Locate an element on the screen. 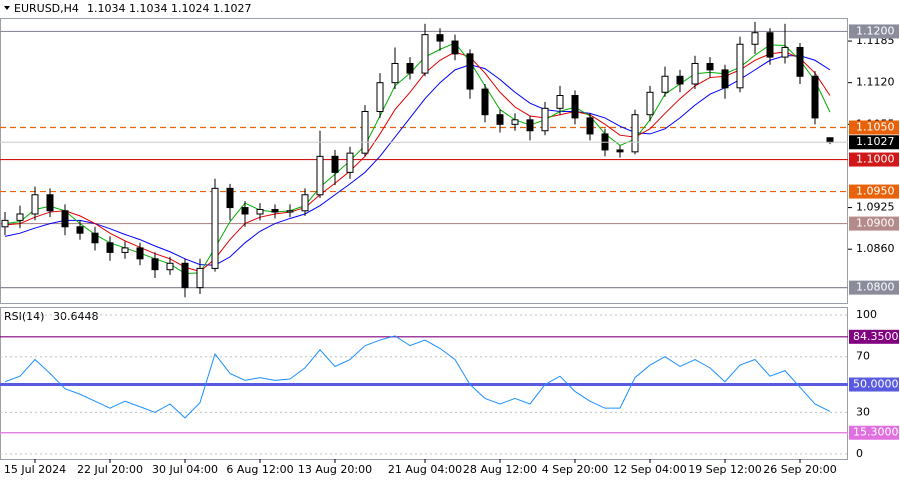 This screenshot has width=900, height=484. level-label: 1.1200 is located at coordinates (875, 30).